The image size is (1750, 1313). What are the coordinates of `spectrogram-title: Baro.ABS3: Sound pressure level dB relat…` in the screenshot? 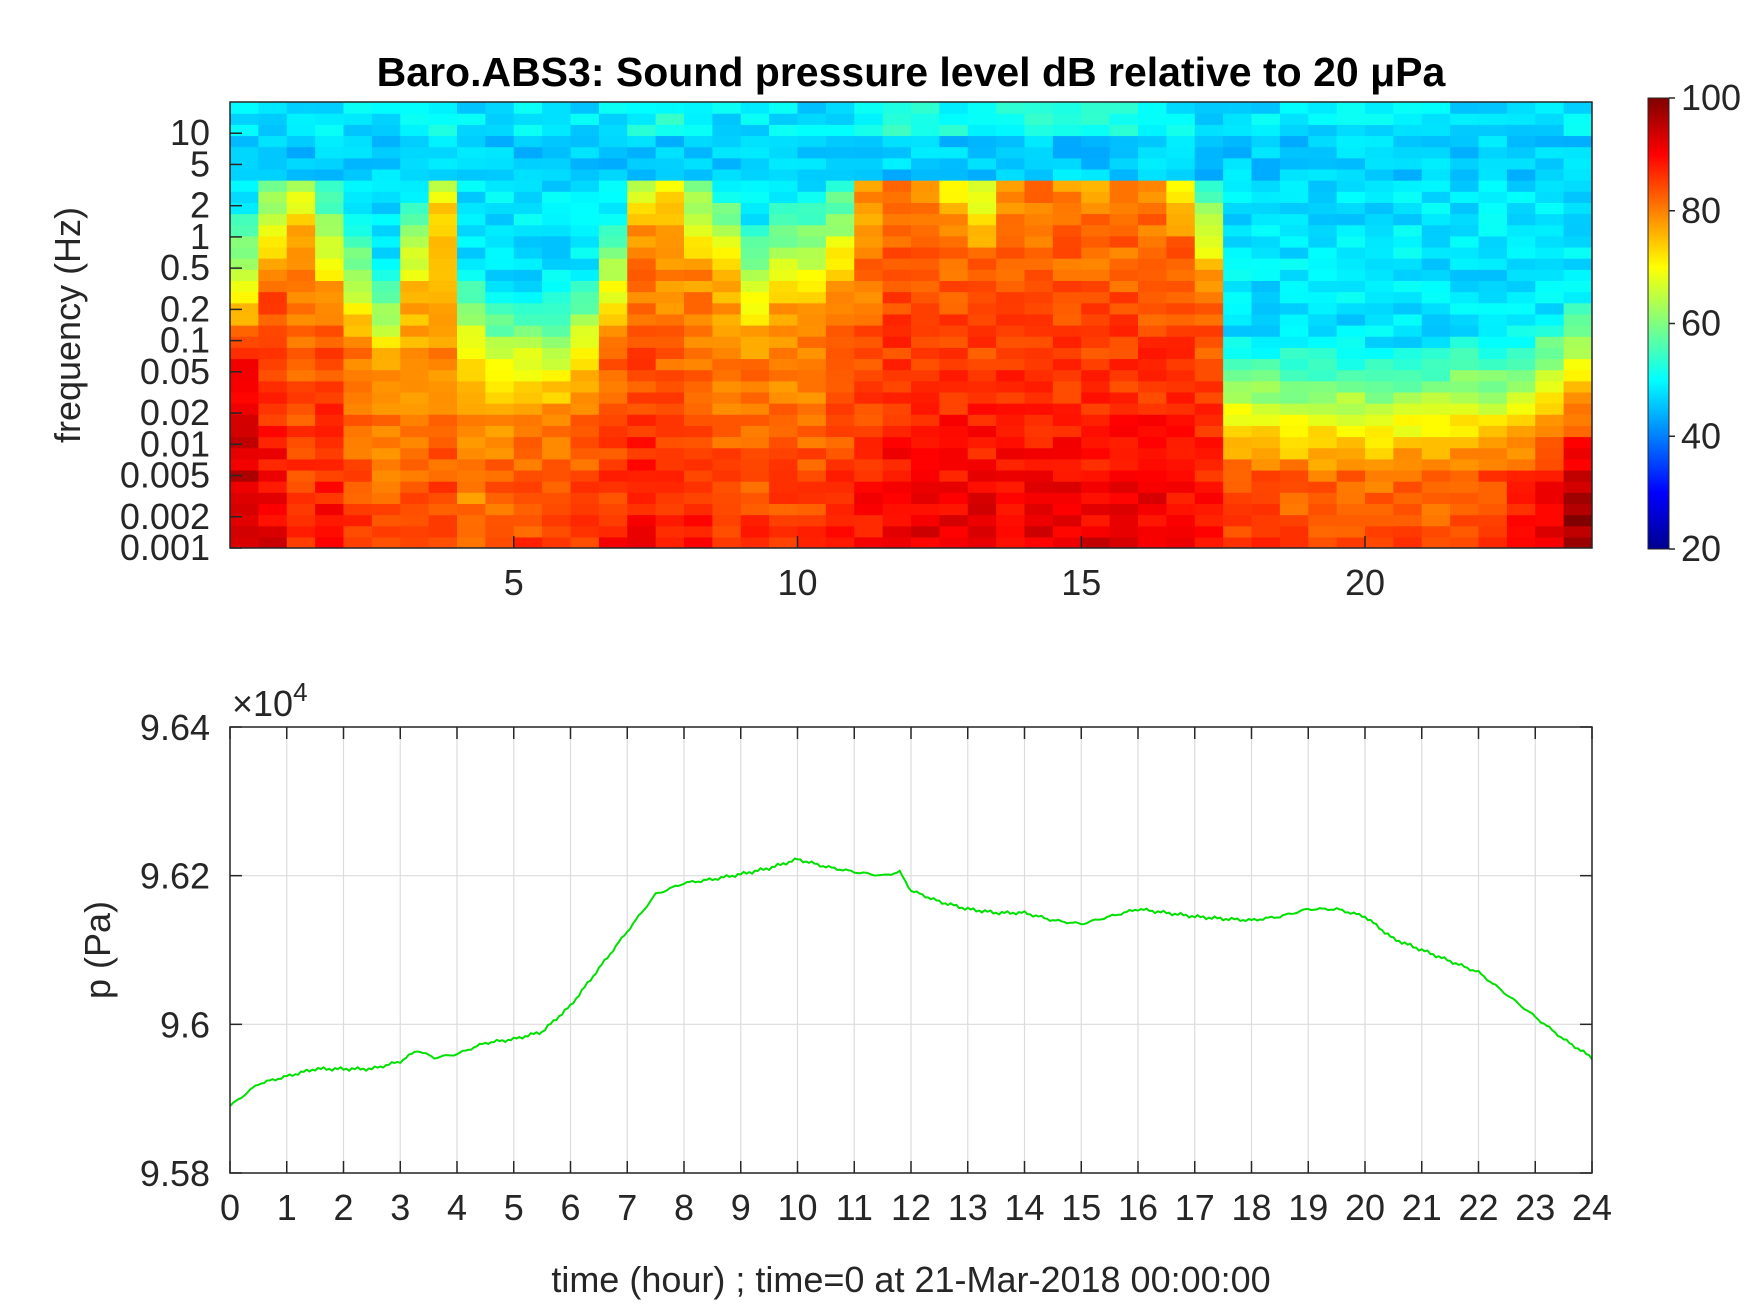 It's located at (912, 72).